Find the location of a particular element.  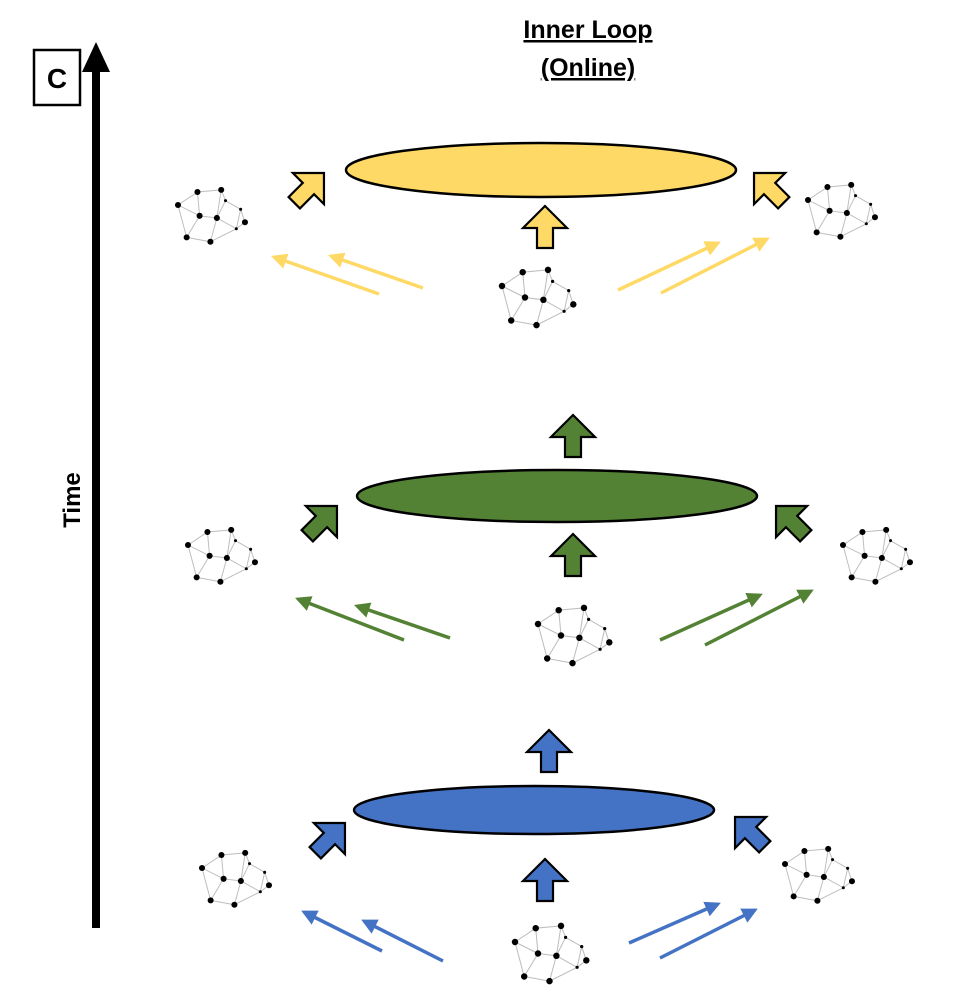

level-middle-network-right is located at coordinates (876, 555).